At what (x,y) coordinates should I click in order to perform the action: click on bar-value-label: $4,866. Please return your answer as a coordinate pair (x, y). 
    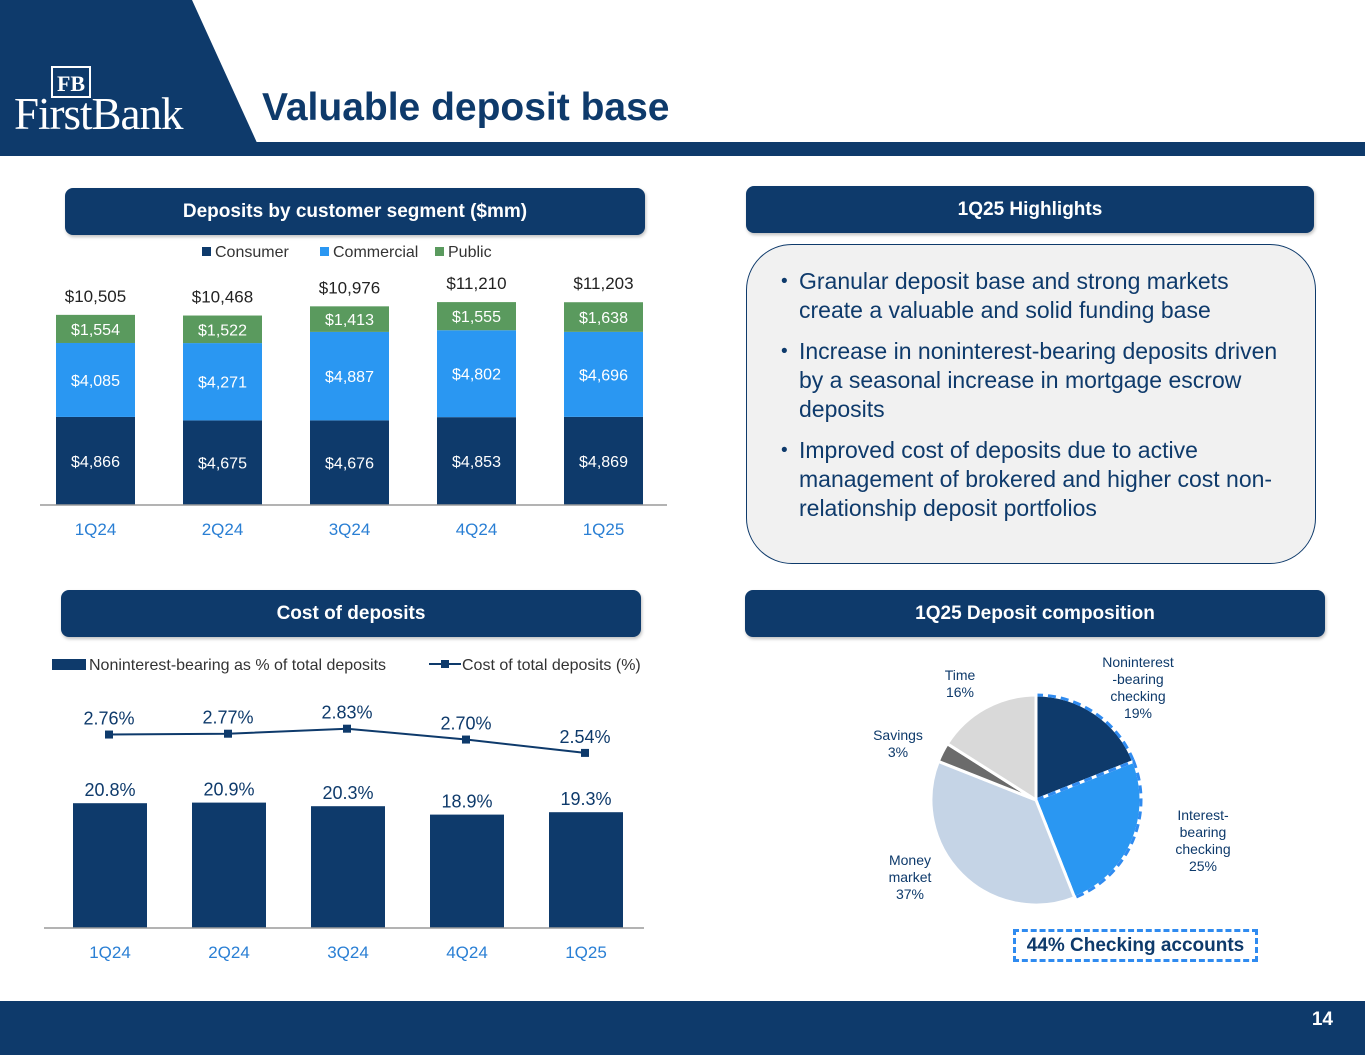
    Looking at the image, I should click on (95, 462).